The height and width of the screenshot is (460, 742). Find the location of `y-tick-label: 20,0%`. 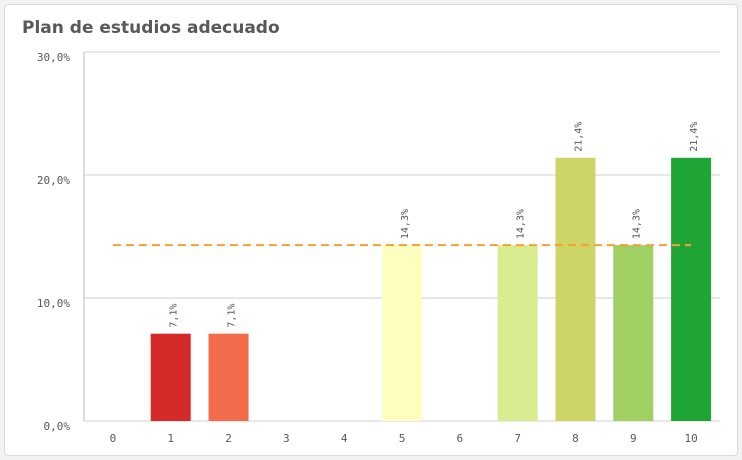

y-tick-label: 20,0% is located at coordinates (53, 180).